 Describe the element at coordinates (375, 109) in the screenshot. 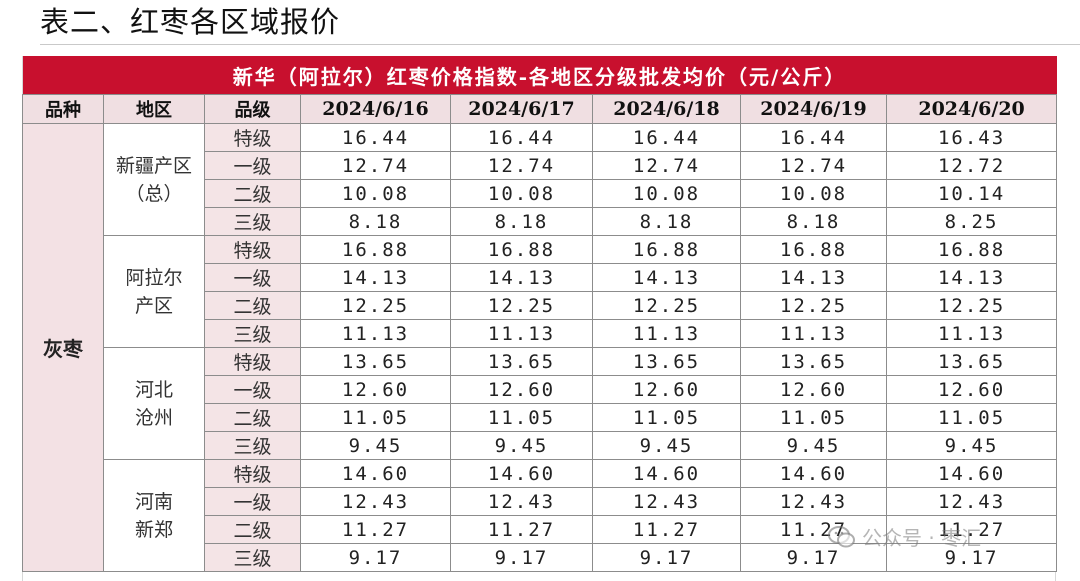

I see `header-date: 2024/6/16` at that location.